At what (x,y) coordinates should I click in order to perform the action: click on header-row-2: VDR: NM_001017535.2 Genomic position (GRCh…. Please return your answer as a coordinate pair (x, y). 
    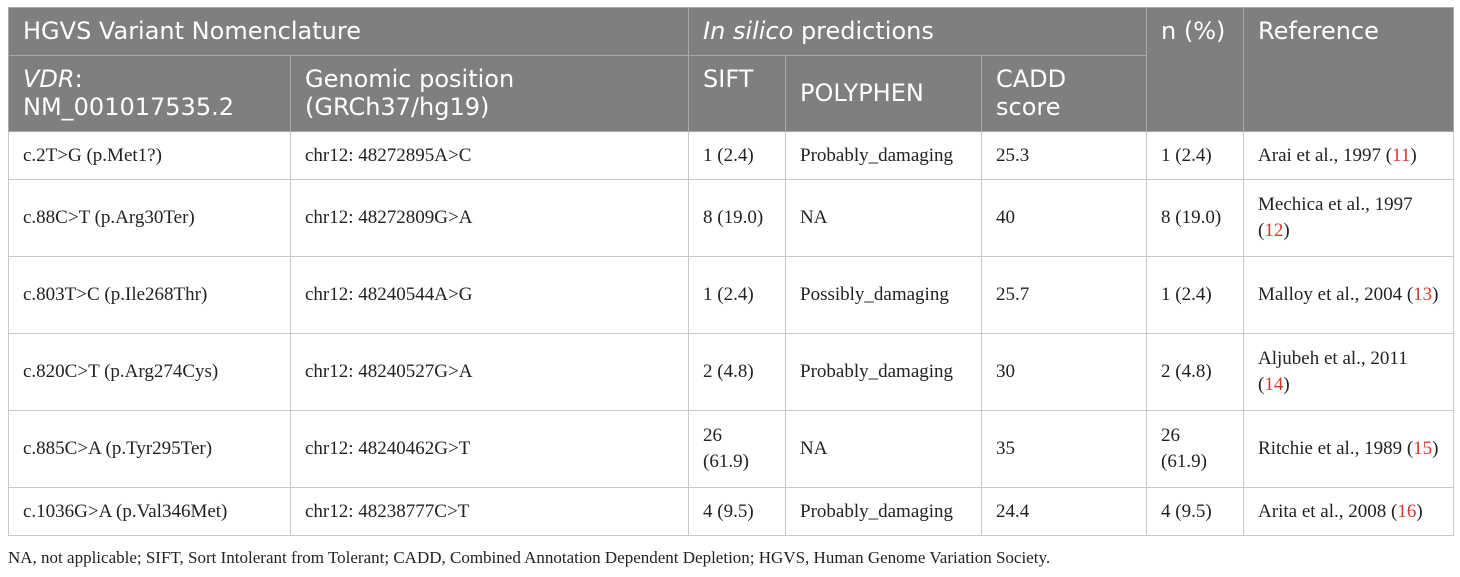
    Looking at the image, I should click on (731, 93).